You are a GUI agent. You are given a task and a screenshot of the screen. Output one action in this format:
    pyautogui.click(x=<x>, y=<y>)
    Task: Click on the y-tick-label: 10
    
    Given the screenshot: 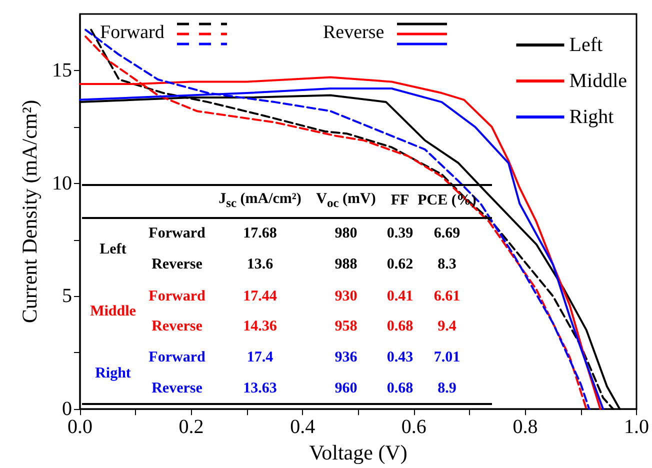 What is the action you would take?
    pyautogui.click(x=62, y=183)
    